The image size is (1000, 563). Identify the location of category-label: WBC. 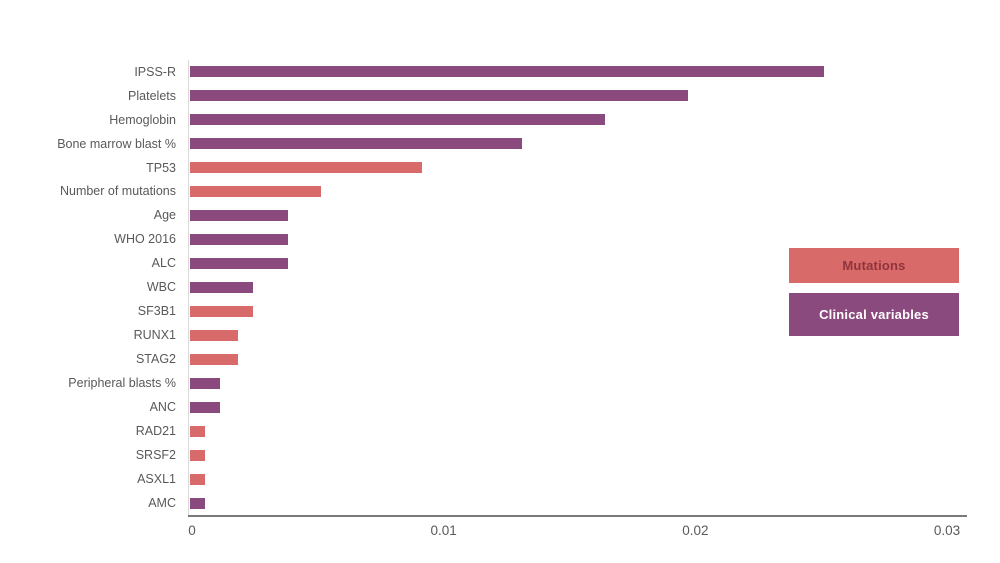
(161, 287).